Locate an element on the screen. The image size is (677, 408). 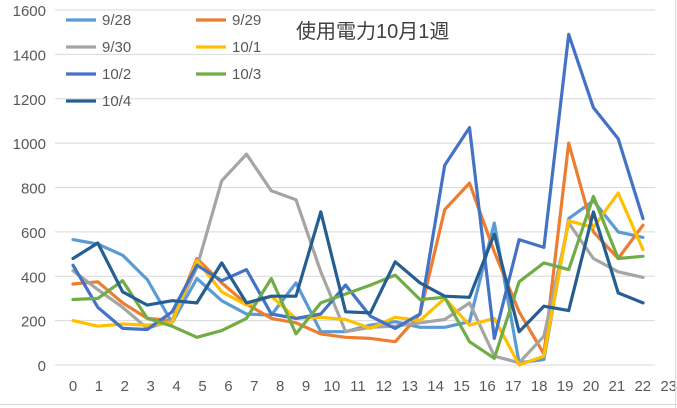
y-tick-label: 1600 is located at coordinates (29, 11).